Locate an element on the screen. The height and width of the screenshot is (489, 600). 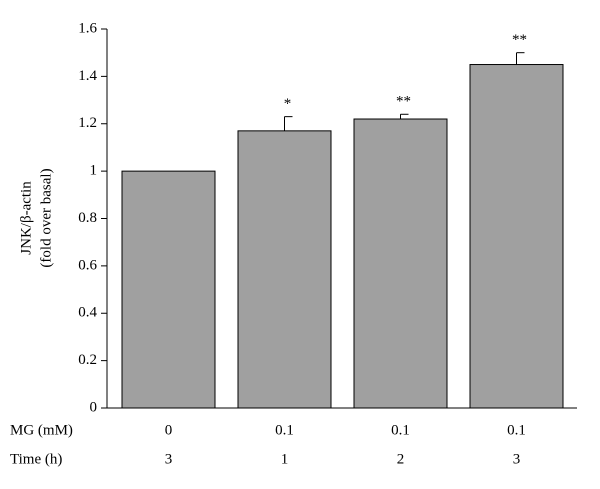
row-label: MG (mM) is located at coordinates (41, 430).